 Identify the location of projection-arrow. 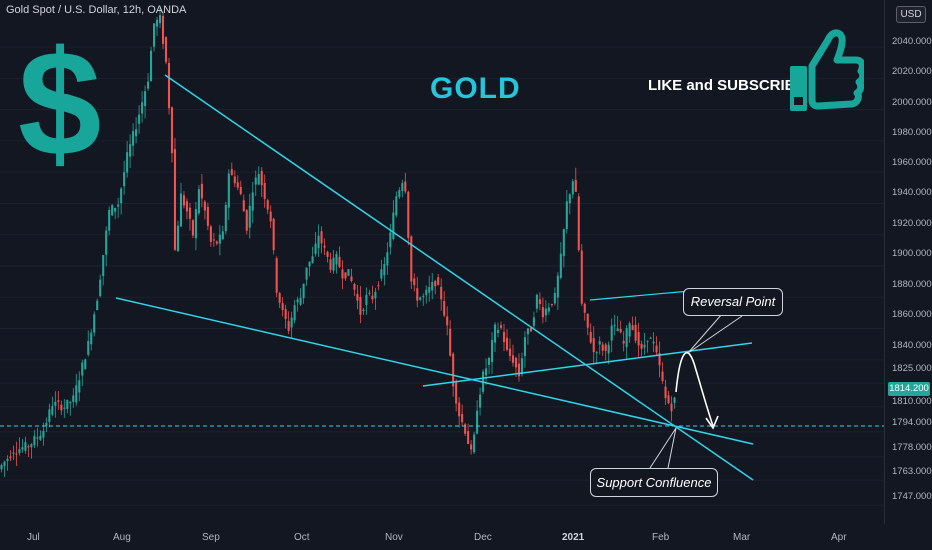
(697, 390).